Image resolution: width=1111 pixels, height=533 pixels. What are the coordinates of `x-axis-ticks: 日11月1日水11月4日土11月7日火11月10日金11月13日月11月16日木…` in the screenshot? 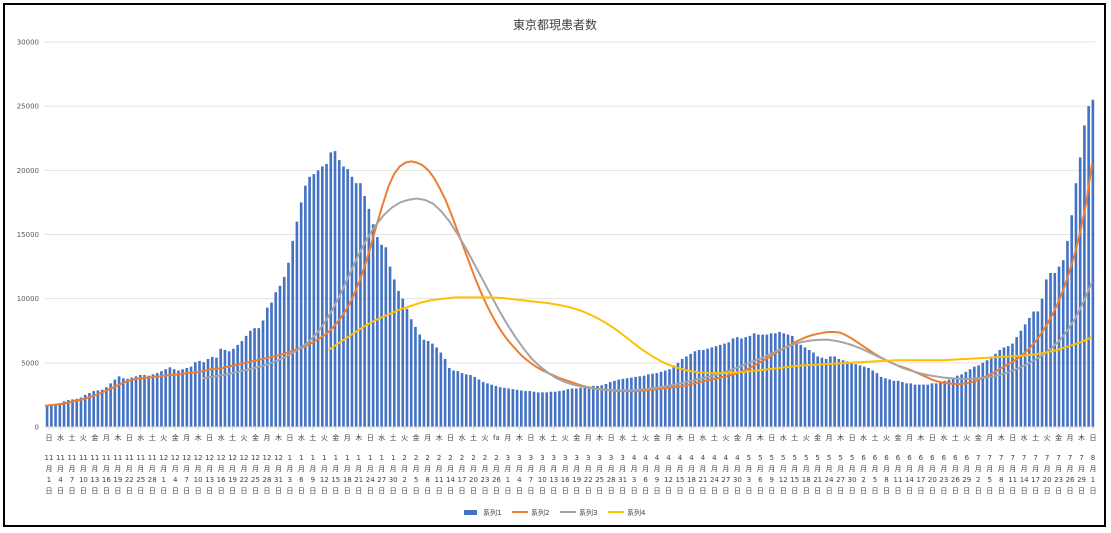 It's located at (571, 461).